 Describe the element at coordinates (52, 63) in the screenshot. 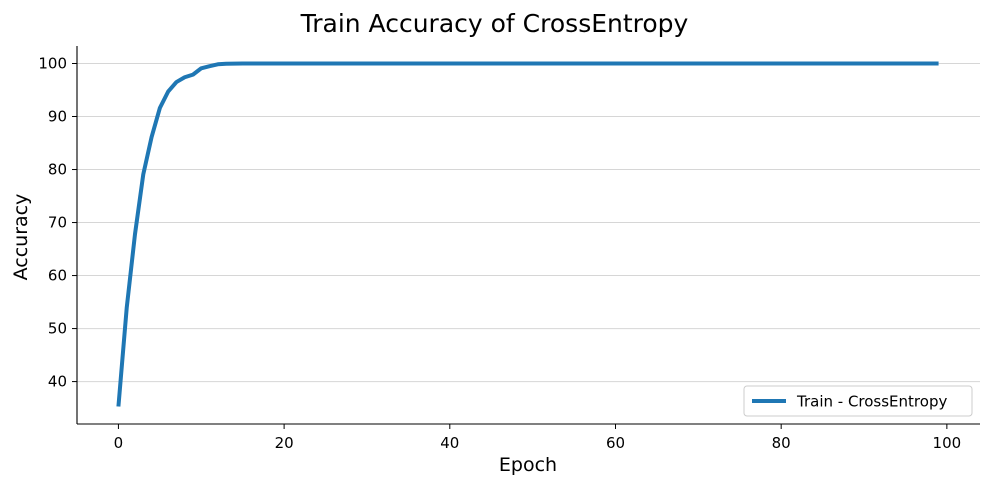

I see `y-tick-label-100: 100` at that location.